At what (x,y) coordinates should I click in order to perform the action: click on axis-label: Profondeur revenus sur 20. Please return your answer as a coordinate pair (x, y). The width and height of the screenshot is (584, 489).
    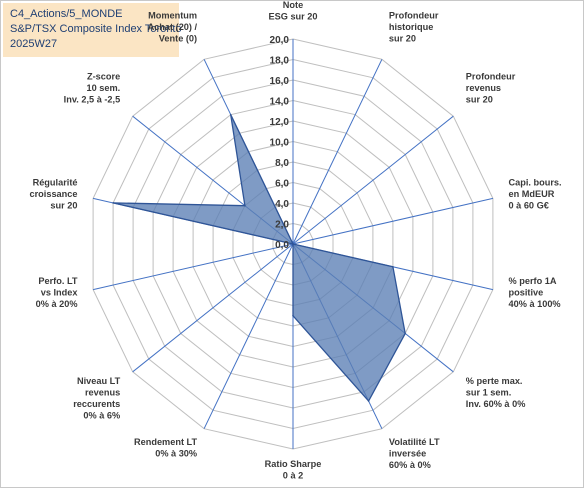
    Looking at the image, I should click on (491, 88).